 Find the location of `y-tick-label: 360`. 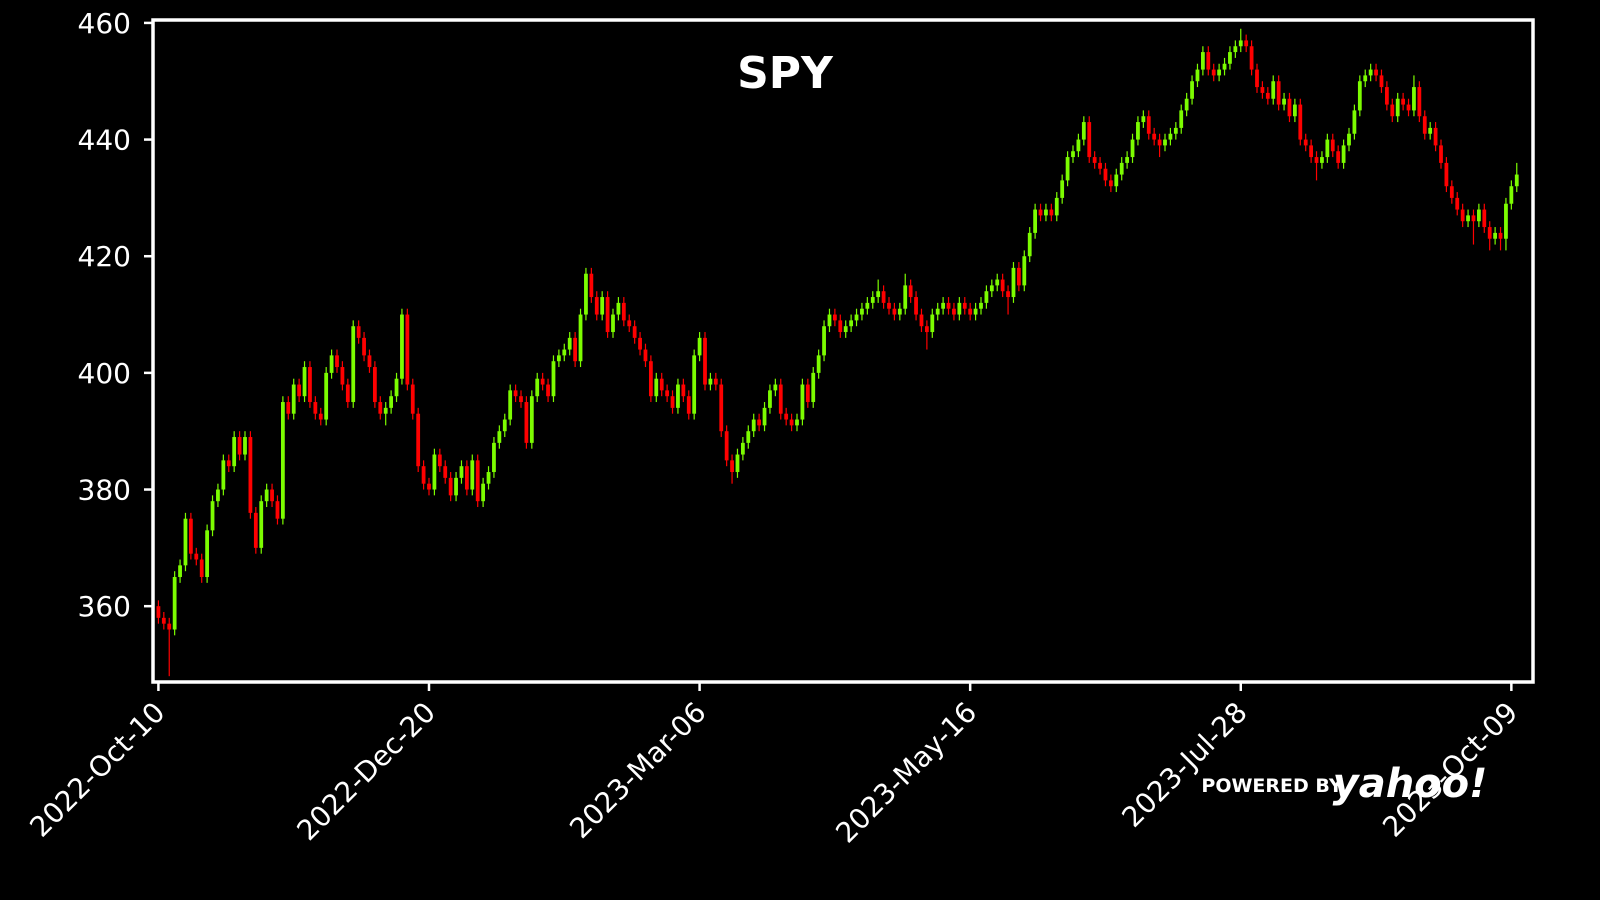

y-tick-label: 360 is located at coordinates (104, 606).